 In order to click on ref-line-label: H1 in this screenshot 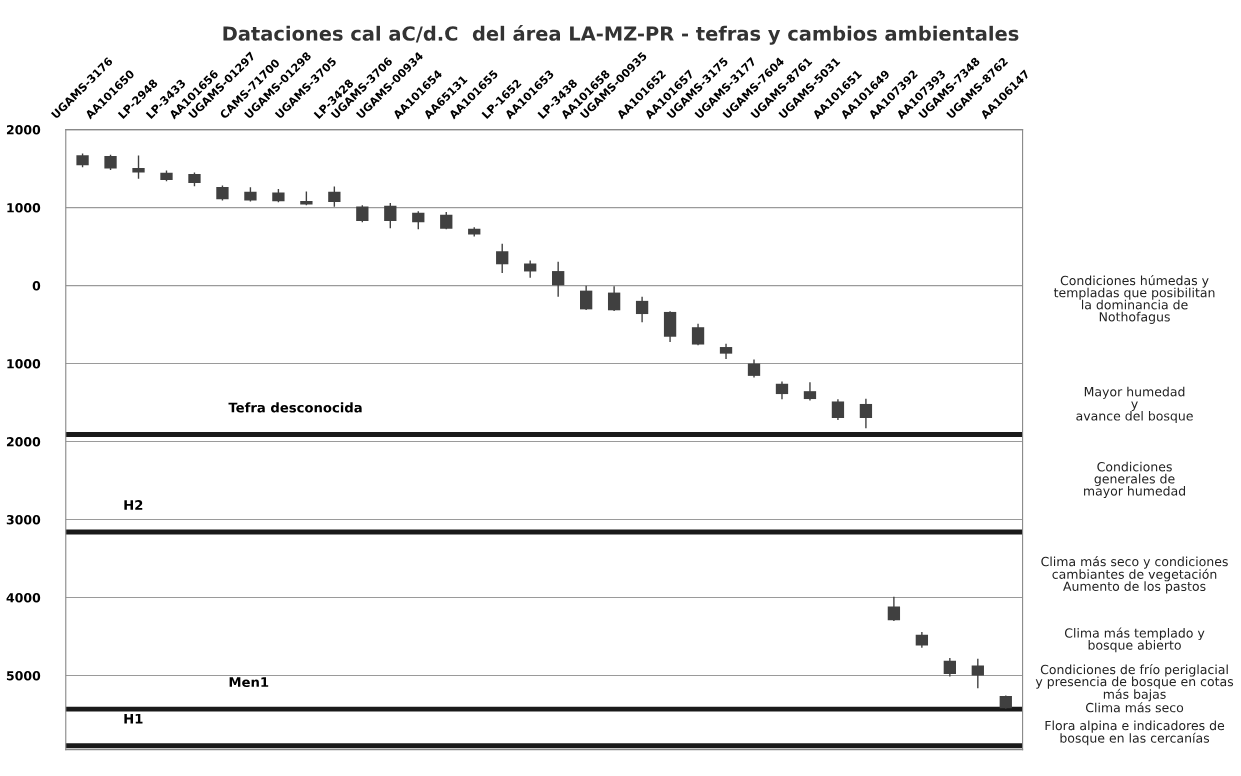, I will do `click(133, 718)`.